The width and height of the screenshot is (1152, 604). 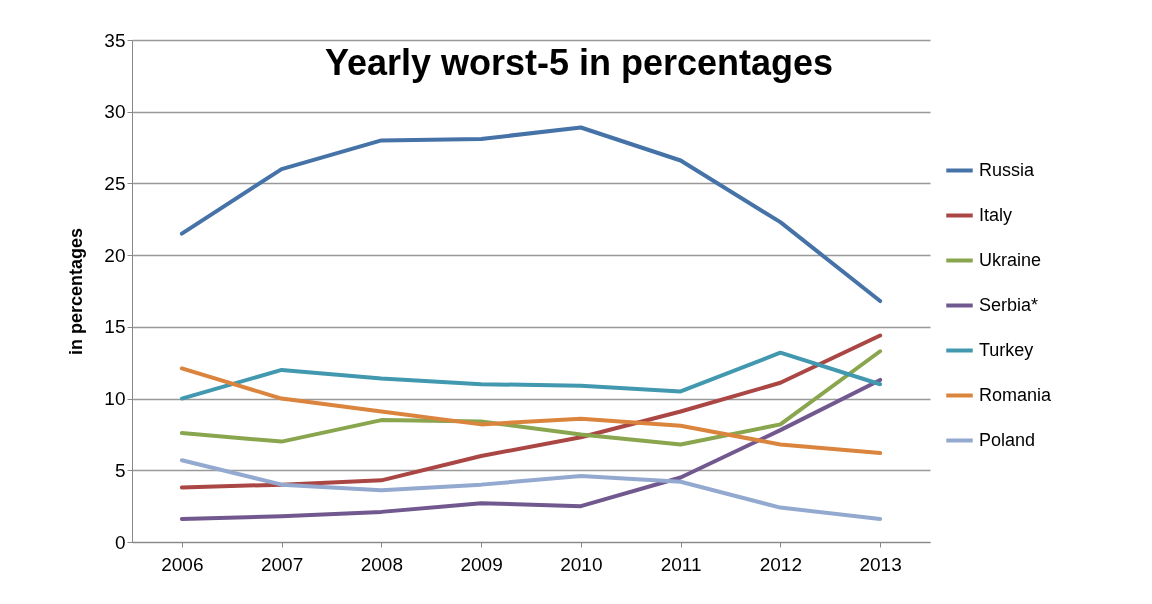 I want to click on y-tick-label: 30, so click(x=115, y=112).